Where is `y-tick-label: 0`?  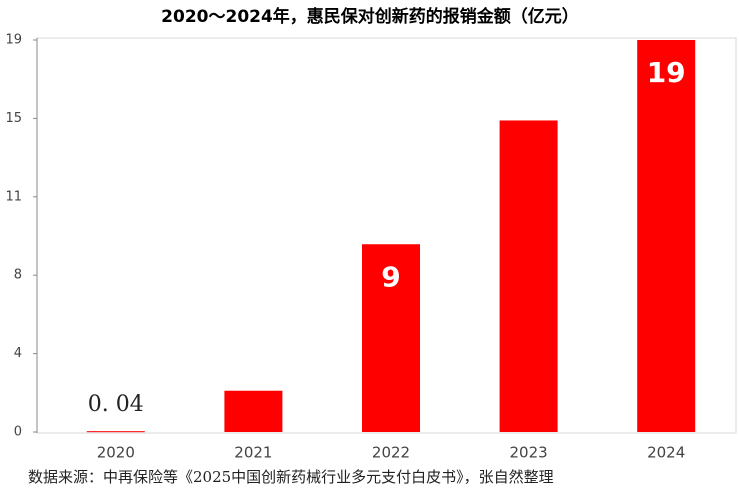 y-tick-label: 0 is located at coordinates (18, 432).